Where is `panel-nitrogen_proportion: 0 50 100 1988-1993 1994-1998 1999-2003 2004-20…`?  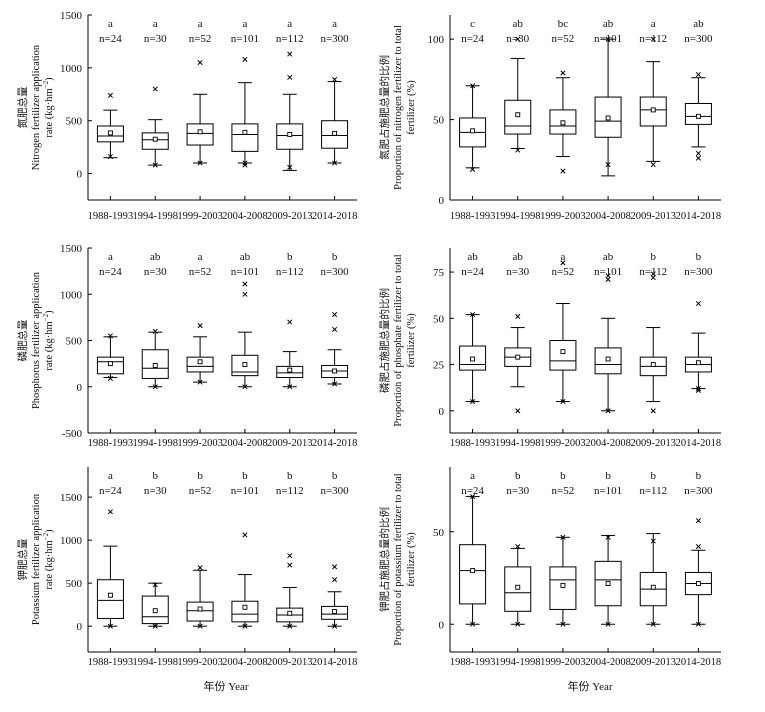
panel-nitrogen_proportion: 0 50 100 1988-1993 1994-1998 1999-2003 2004-20… is located at coordinates (549, 118).